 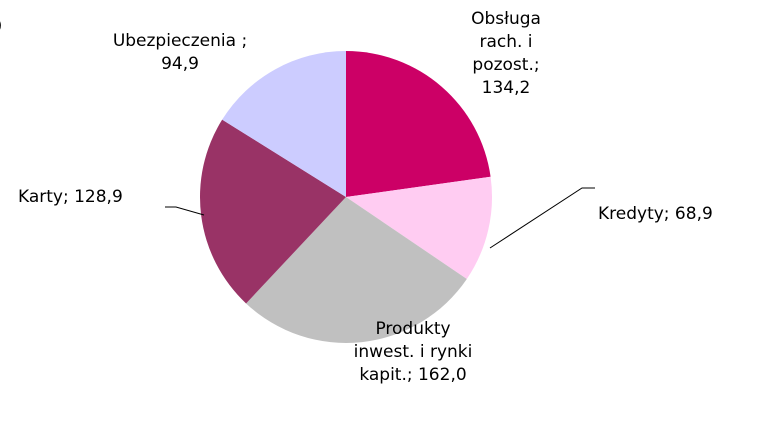 I want to click on data-label: Karty; 128,9, so click(x=70, y=197).